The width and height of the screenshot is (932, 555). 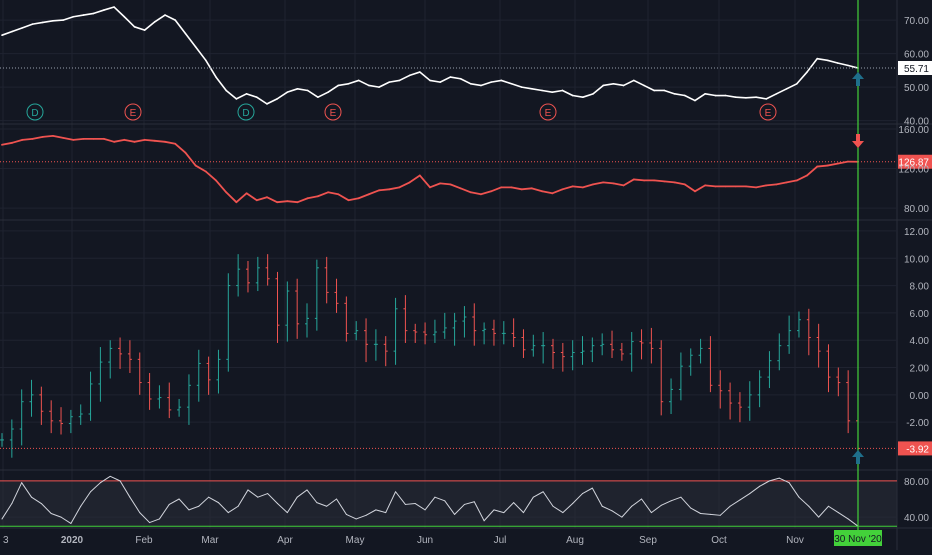 What do you see at coordinates (920, 287) in the screenshot?
I see `main-y-tick-label: 8.00` at bounding box center [920, 287].